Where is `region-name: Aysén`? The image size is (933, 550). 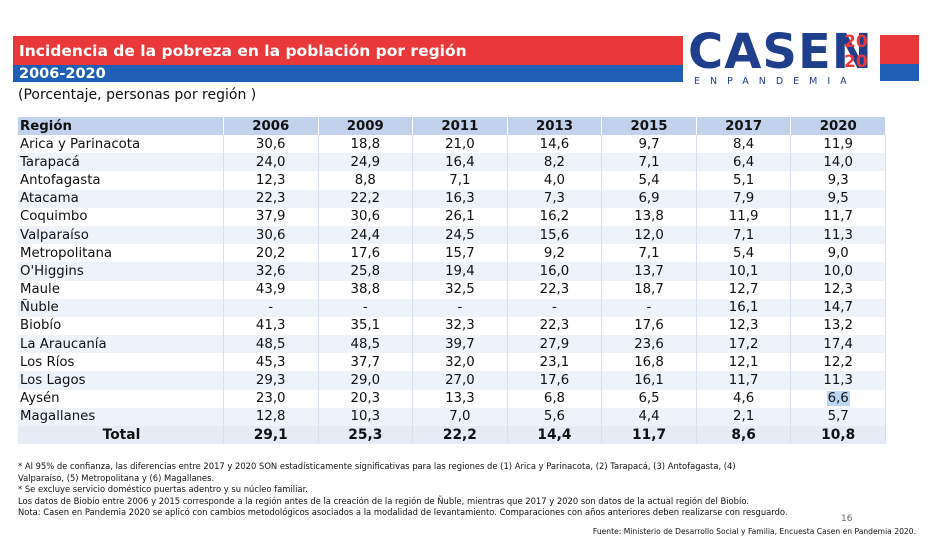 region-name: Aysén is located at coordinates (121, 398).